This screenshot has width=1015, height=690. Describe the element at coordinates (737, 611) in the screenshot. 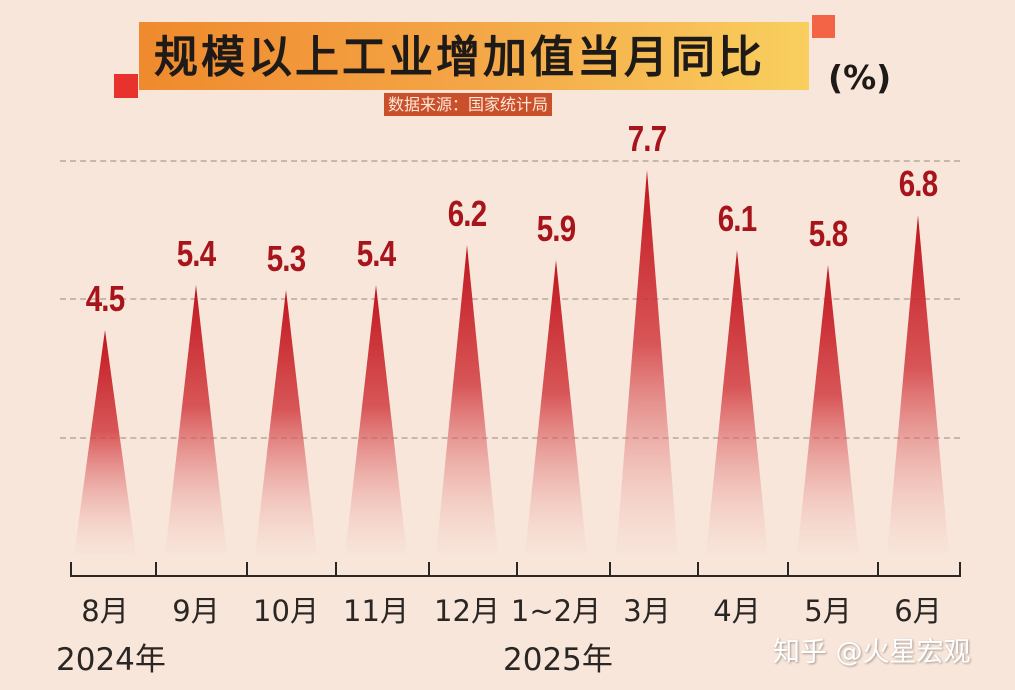

I see `x-category-label: 4月` at that location.